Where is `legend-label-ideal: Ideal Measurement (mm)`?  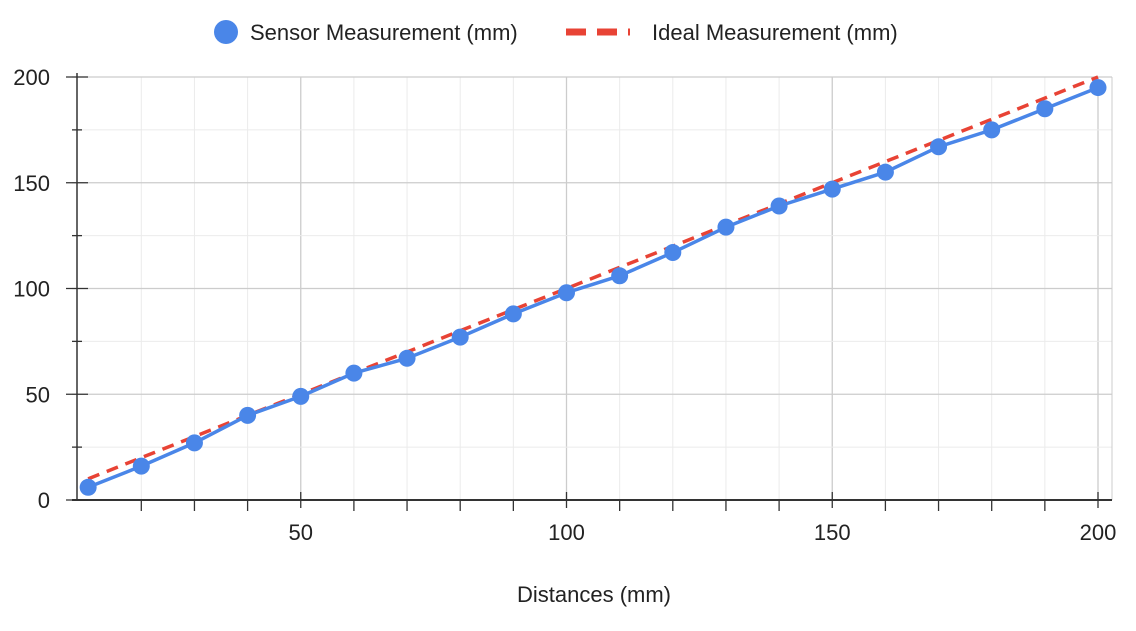
legend-label-ideal: Ideal Measurement (mm) is located at coordinates (775, 32).